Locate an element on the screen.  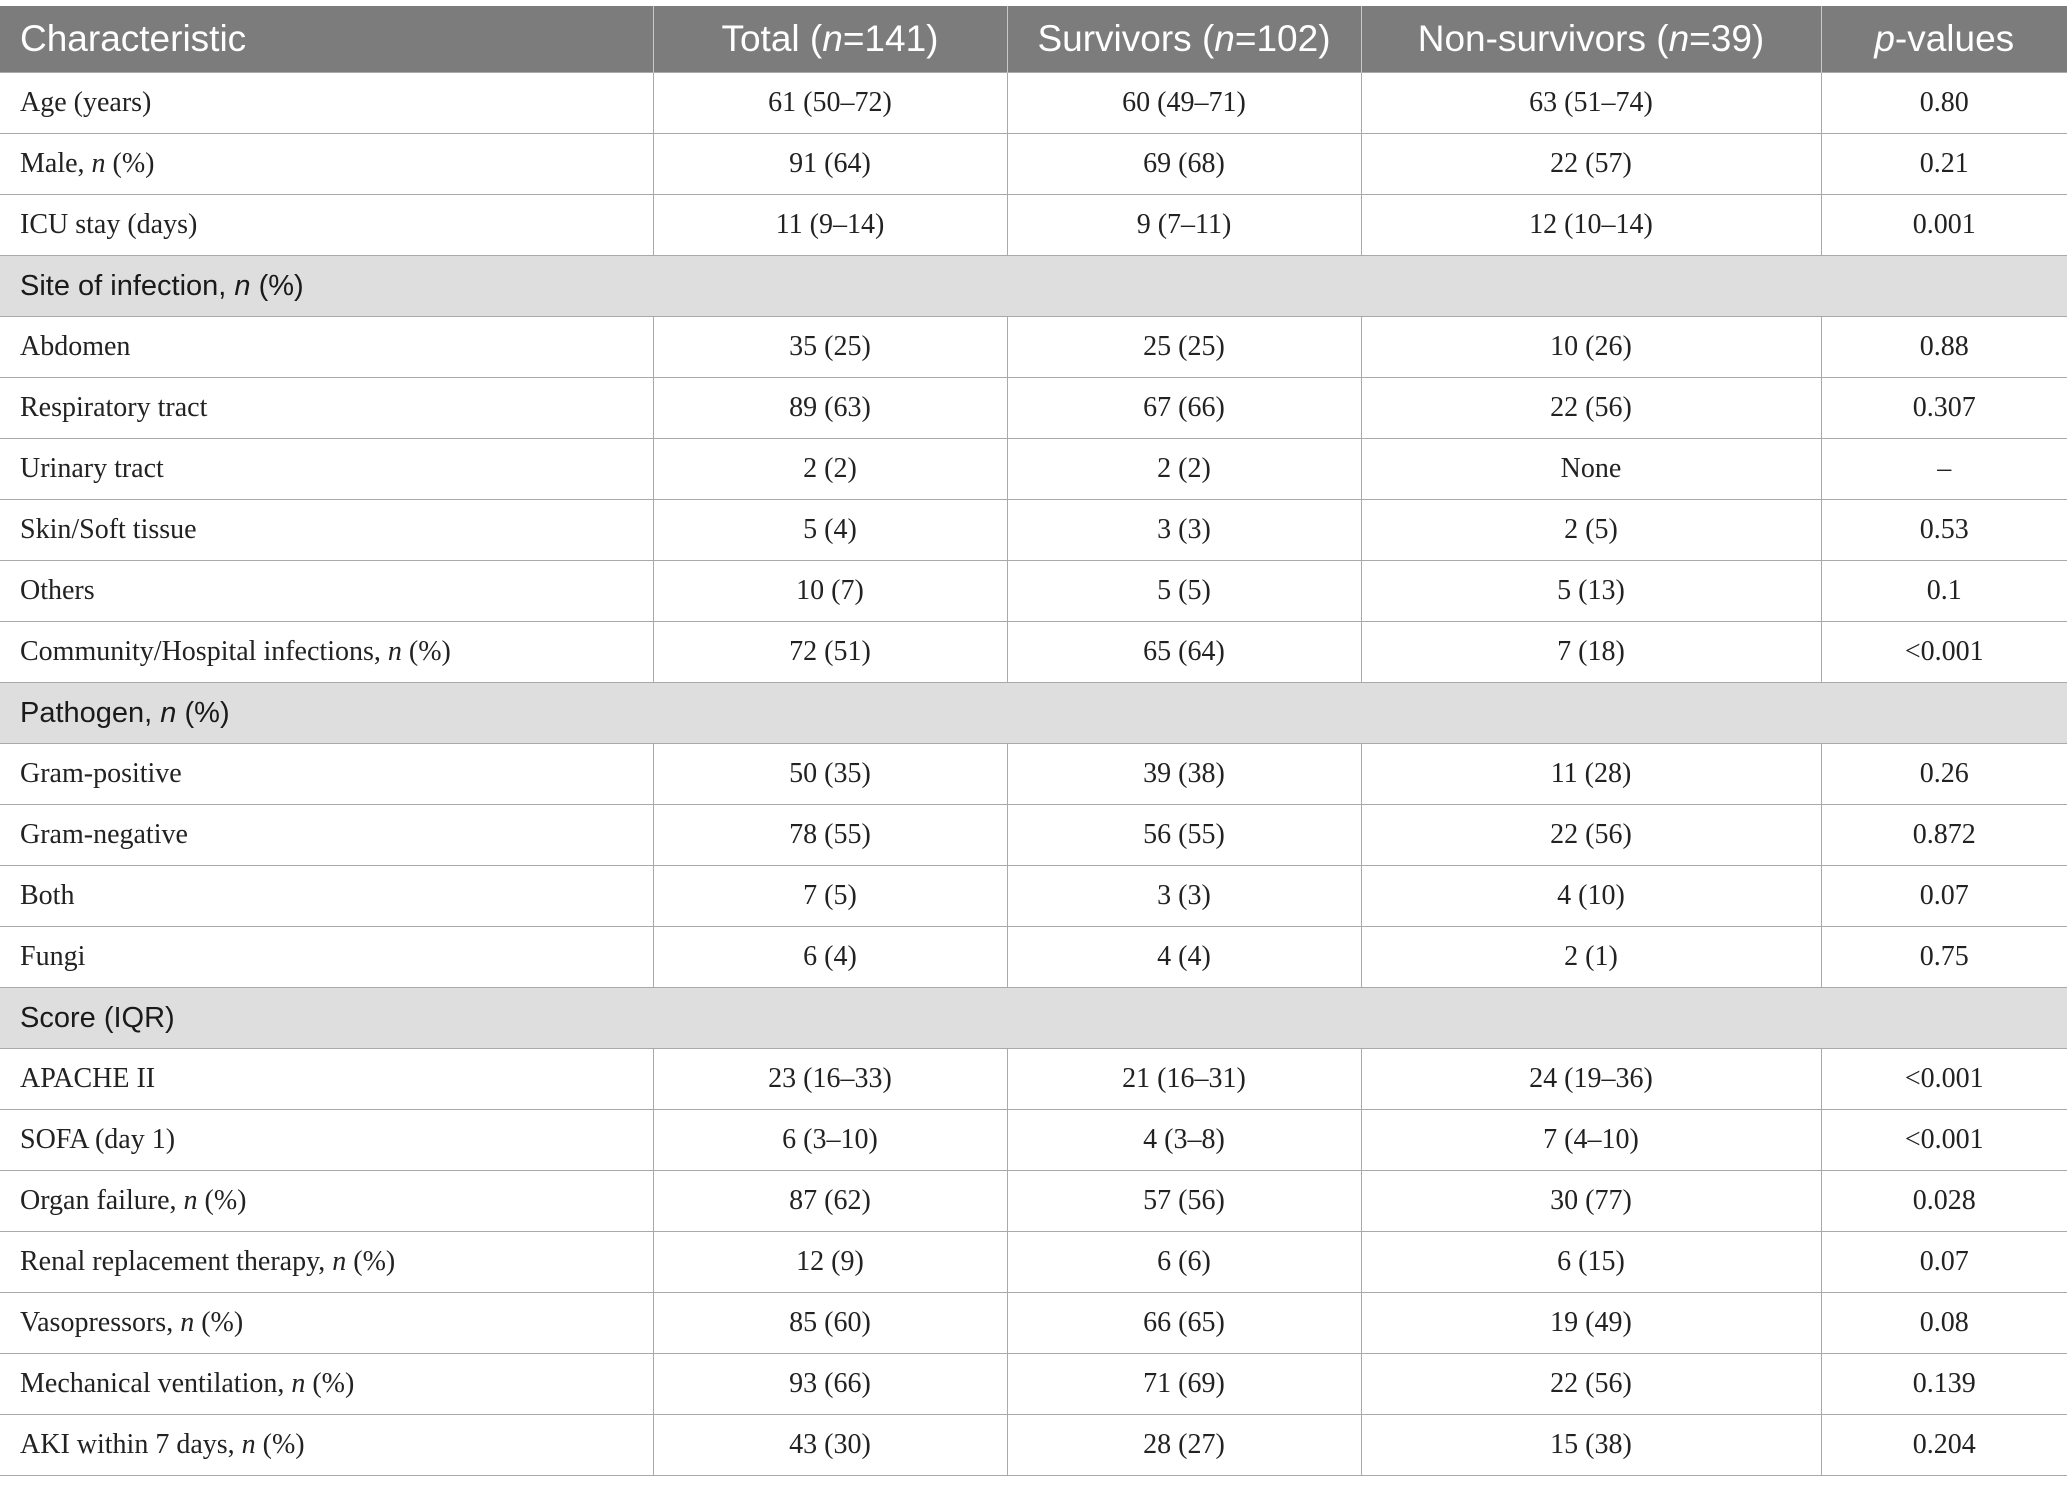
row-label: Others is located at coordinates (327, 591).